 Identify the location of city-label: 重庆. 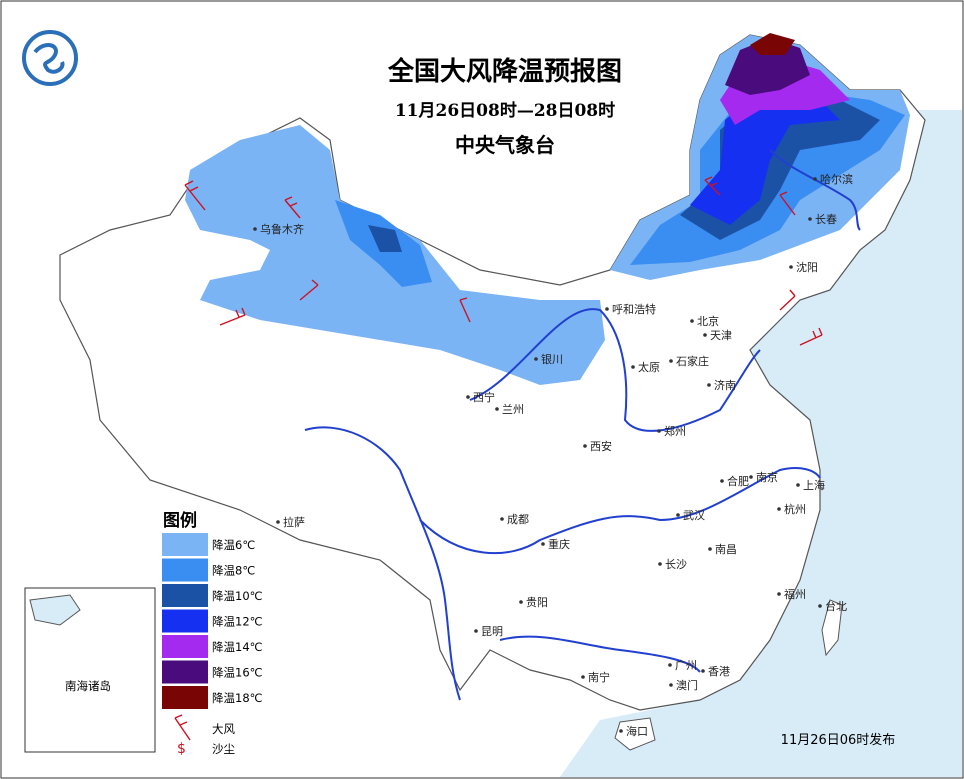
(559, 544).